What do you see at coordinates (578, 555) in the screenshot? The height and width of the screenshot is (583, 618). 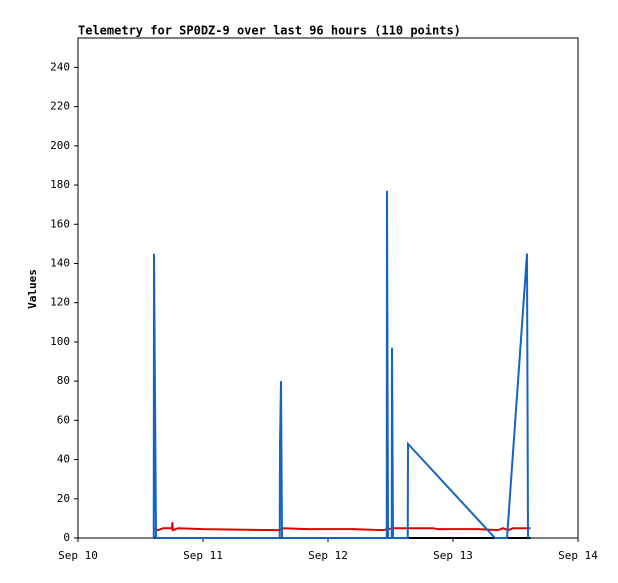 I see `x-tick-label: Sep 14` at bounding box center [578, 555].